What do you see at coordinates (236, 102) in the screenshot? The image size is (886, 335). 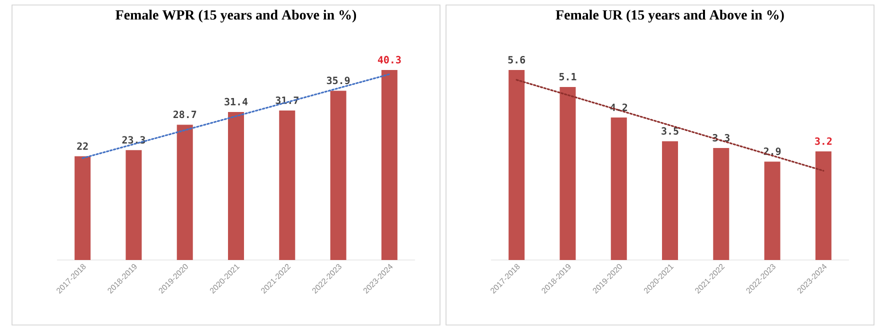 I see `data-label: 31.4` at bounding box center [236, 102].